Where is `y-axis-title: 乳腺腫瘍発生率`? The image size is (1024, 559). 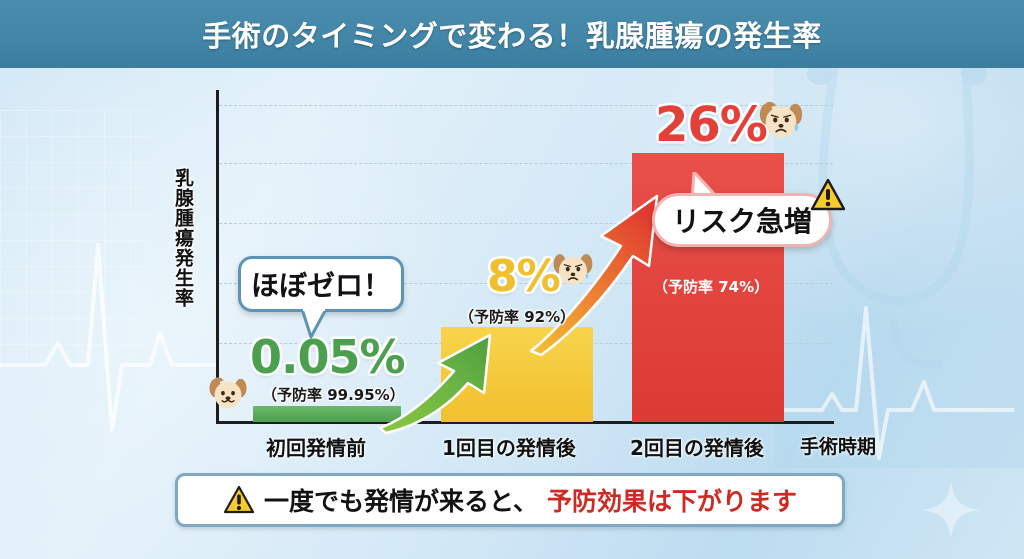 y-axis-title: 乳腺腫瘍発生率 is located at coordinates (182, 238).